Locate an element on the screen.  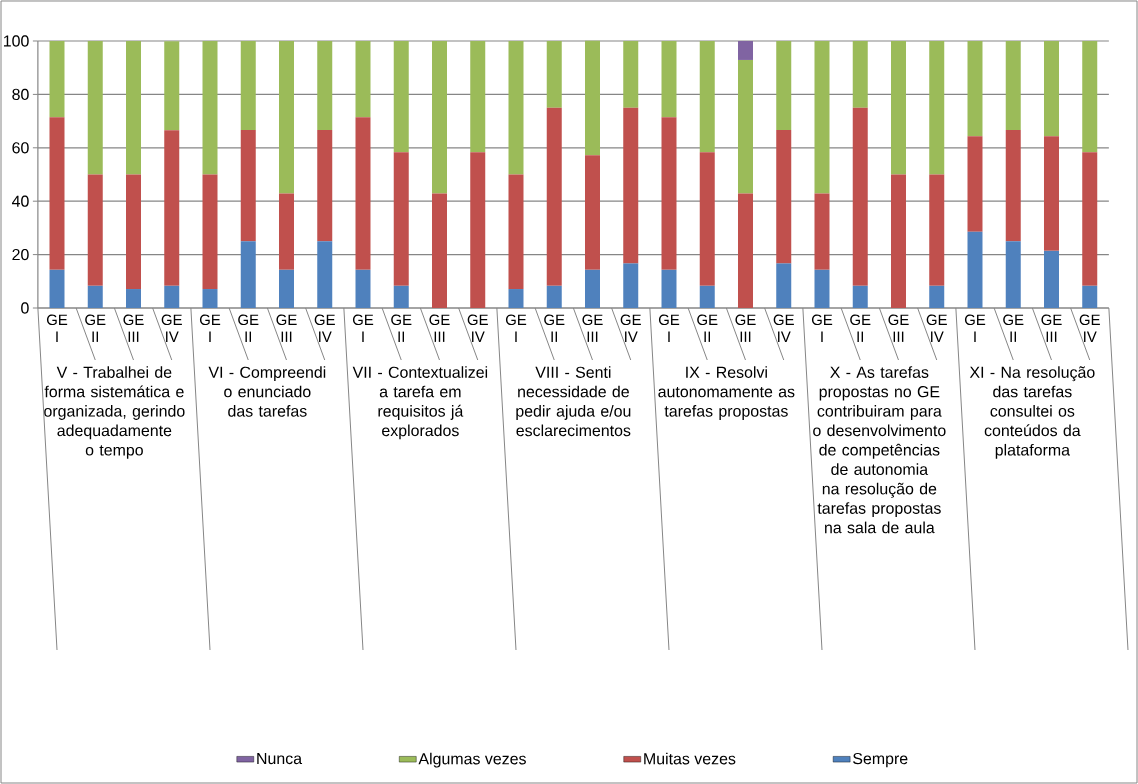
legend-label: Muitas vezes is located at coordinates (690, 758).